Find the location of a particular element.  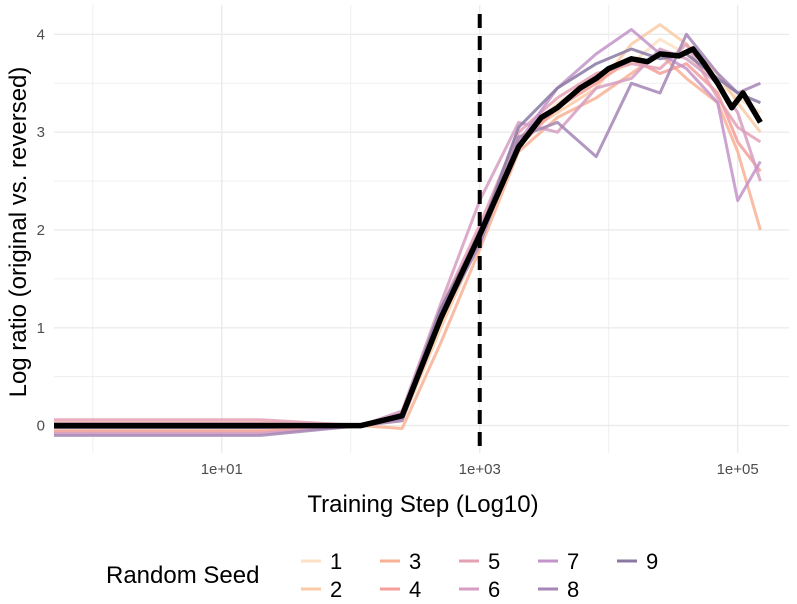

legend-label-seed-1: 1 is located at coordinates (336, 561).